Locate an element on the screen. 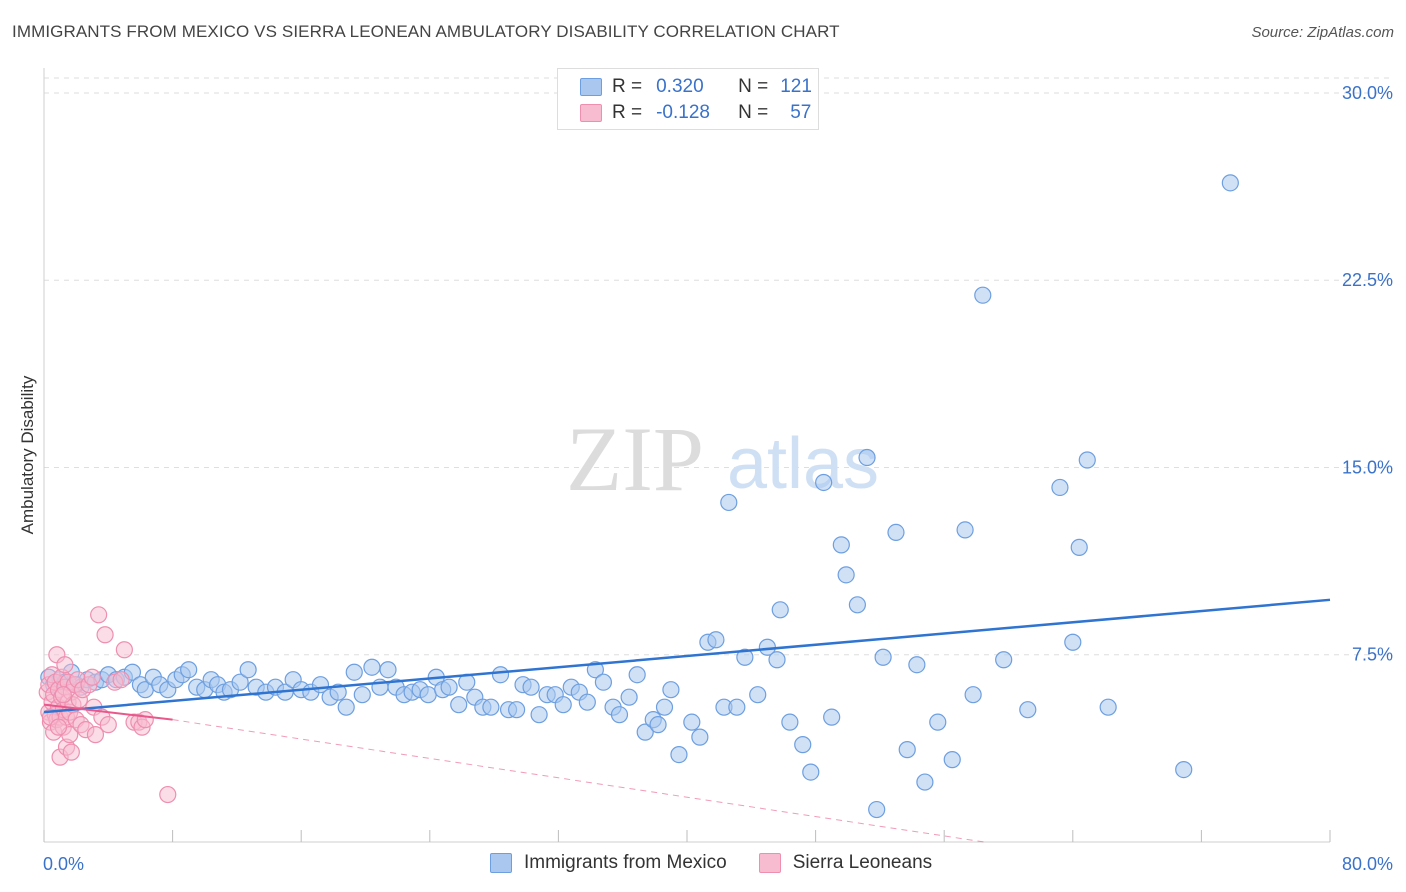 The image size is (1406, 892). correlation-legend: R = 0.320 N = 121 R = -0.128 N = 57 is located at coordinates (688, 99).